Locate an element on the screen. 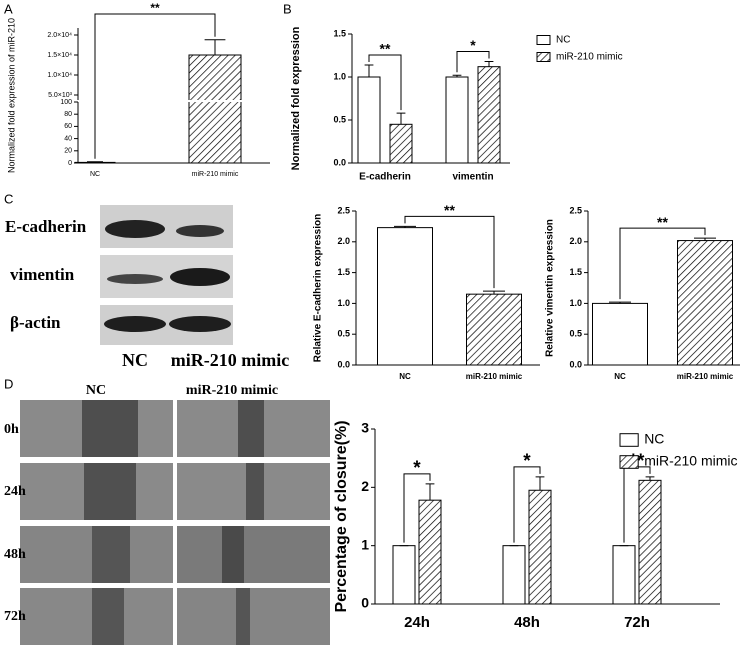 Image resolution: width=750 pixels, height=646 pixels. y-tick-label: 60 is located at coordinates (68, 126).